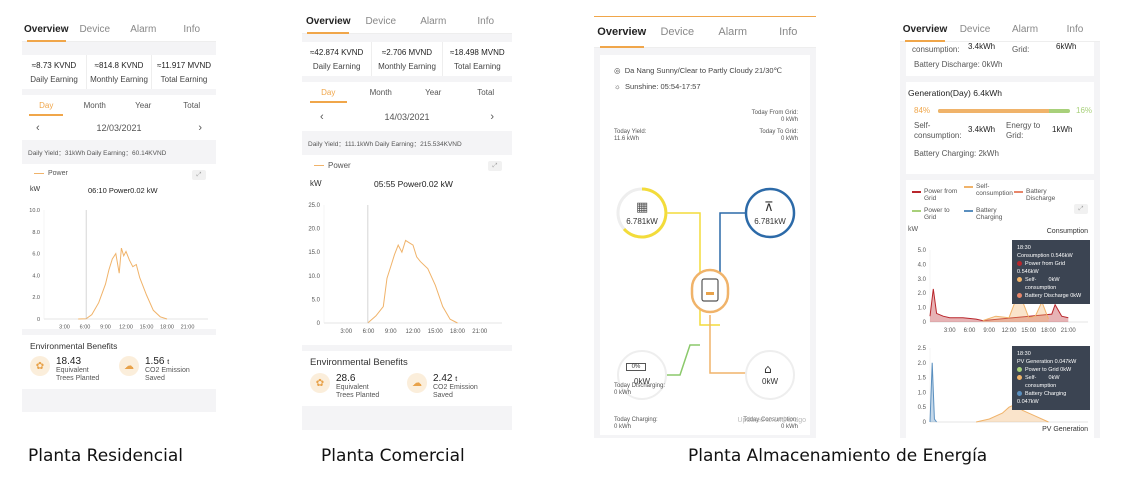 The height and width of the screenshot is (486, 1133). What do you see at coordinates (789, 139) in the screenshot?
I see `to-grid-value: 0 kWh` at bounding box center [789, 139].